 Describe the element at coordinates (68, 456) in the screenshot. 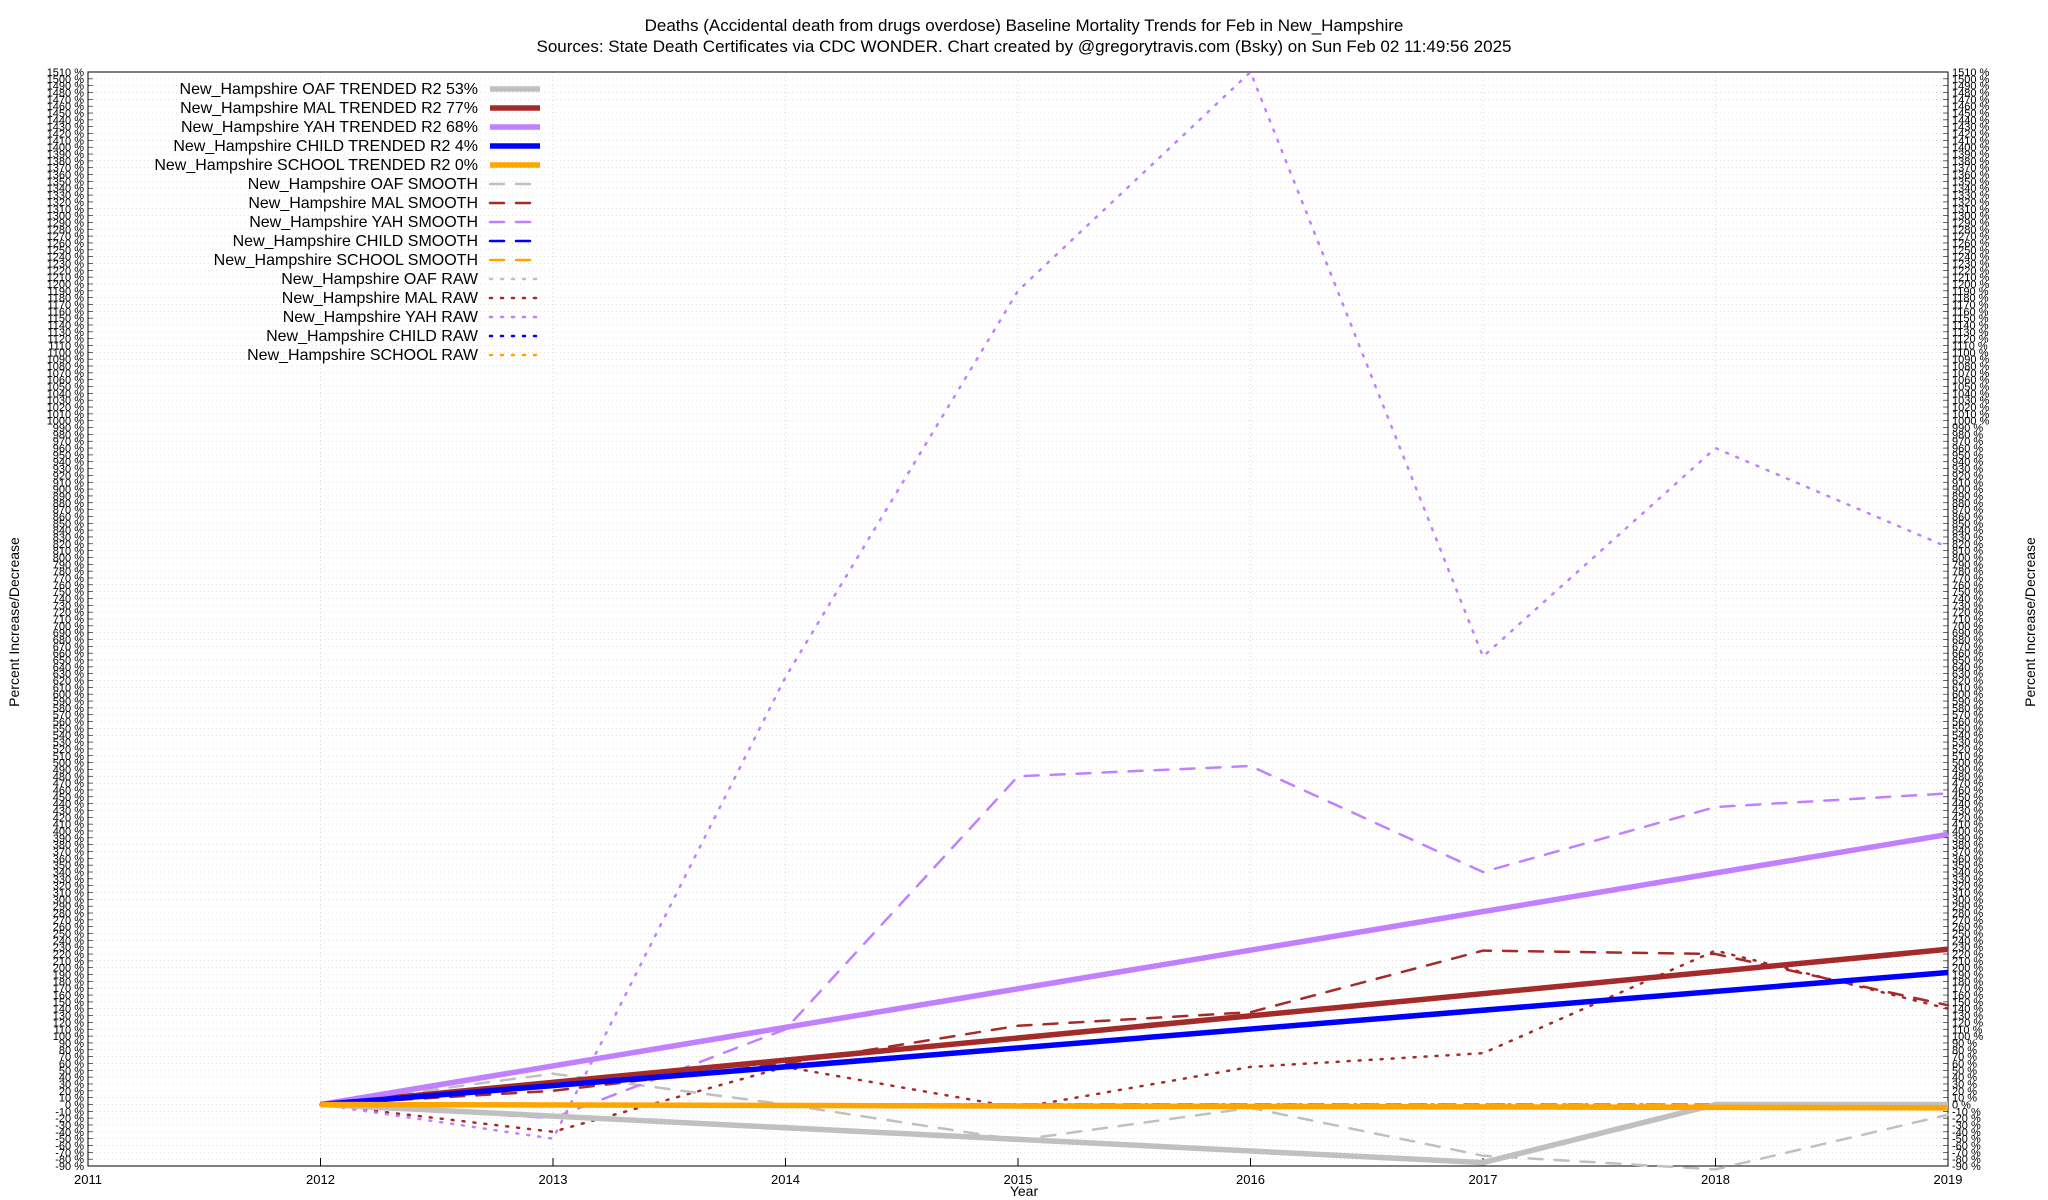

I see `y-tick-label: 950 %` at that location.